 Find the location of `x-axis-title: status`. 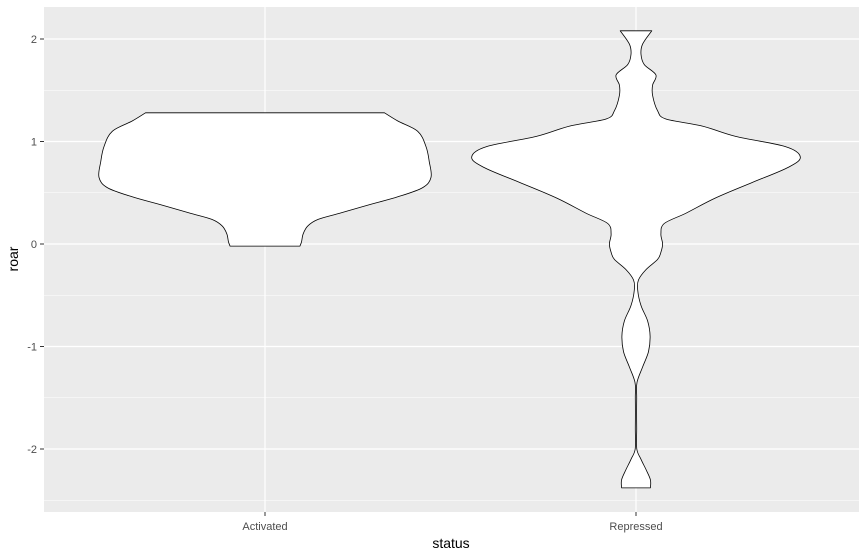

x-axis-title: status is located at coordinates (450, 543).